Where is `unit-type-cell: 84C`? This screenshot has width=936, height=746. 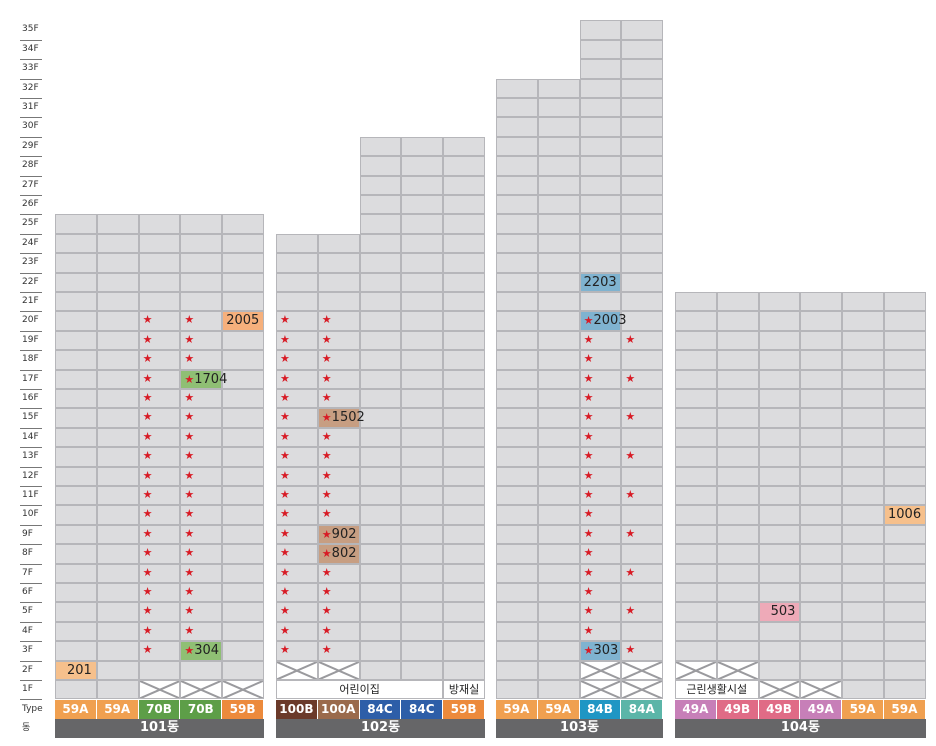
unit-type-cell: 84C is located at coordinates (380, 709).